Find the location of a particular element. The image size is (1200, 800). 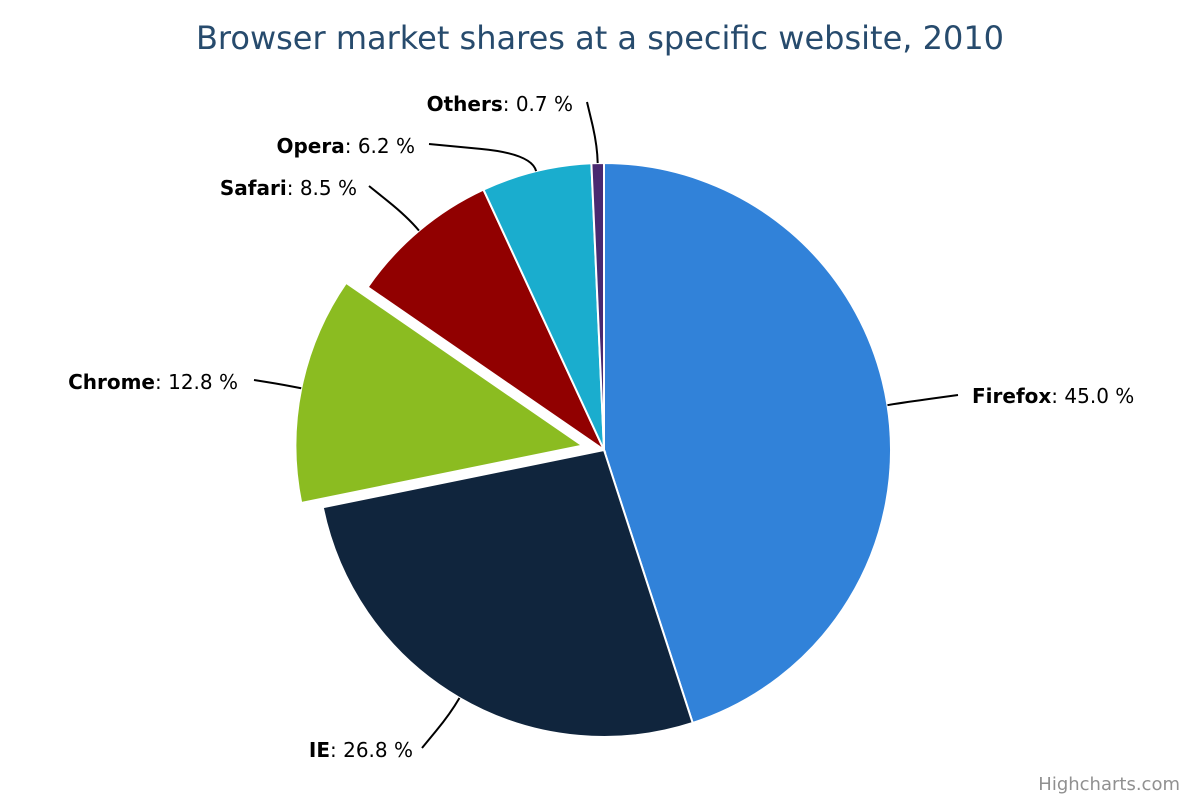

pie-slice-others is located at coordinates (597, 306).